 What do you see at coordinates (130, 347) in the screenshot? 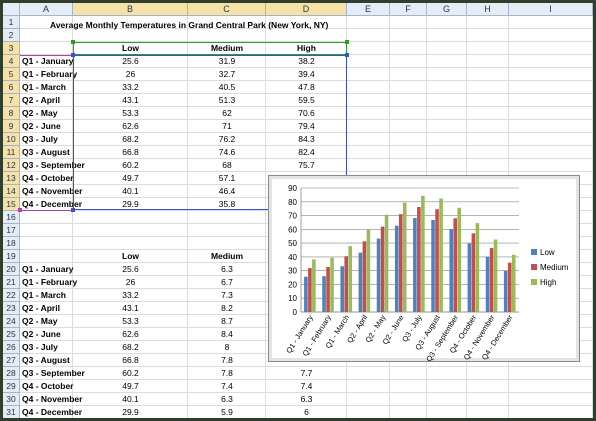
I see `table2-cell-low: 68.2` at bounding box center [130, 347].